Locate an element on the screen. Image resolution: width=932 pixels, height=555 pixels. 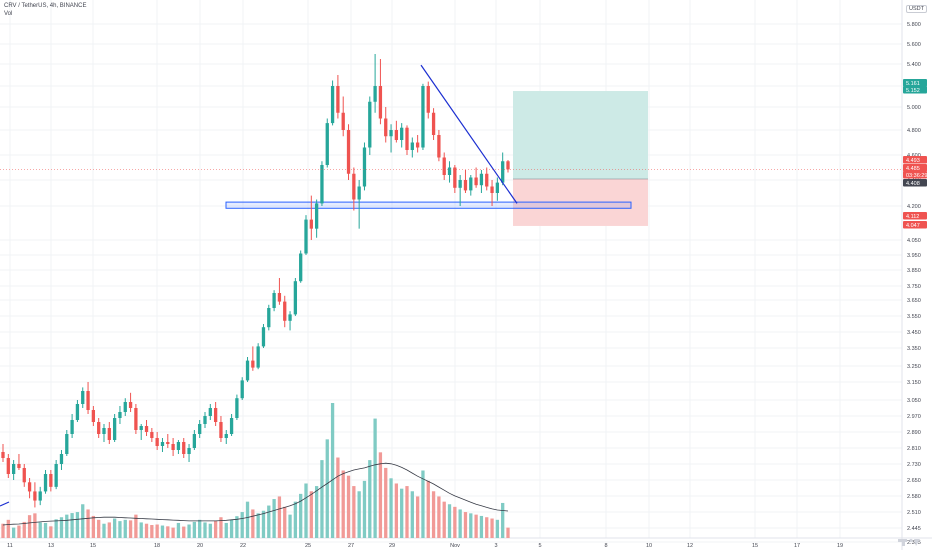
x-axis-tick-label: 8 is located at coordinates (605, 546).